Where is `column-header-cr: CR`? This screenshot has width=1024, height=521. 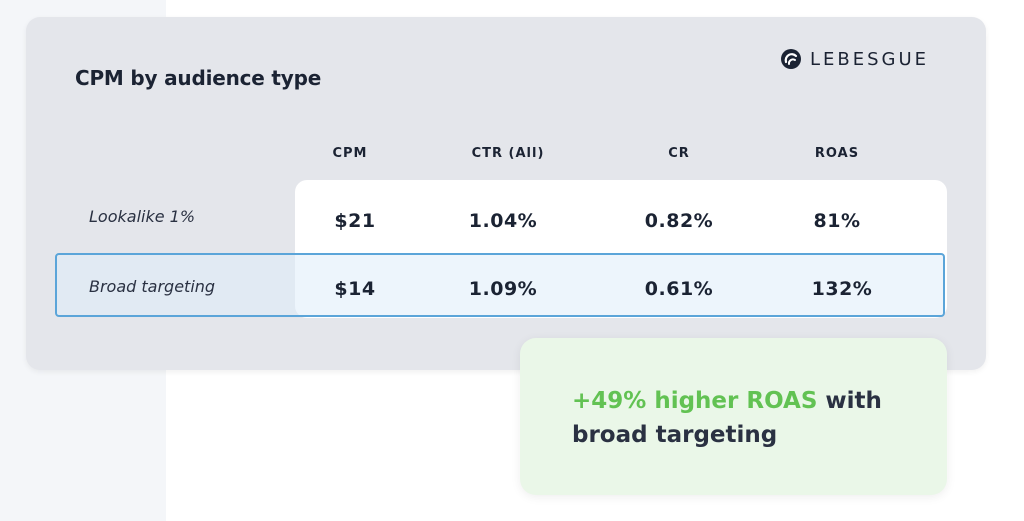
column-header-cr: CR is located at coordinates (679, 153).